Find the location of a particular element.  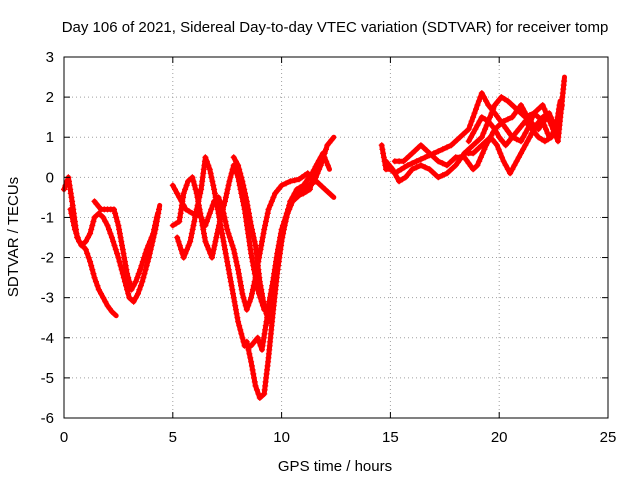

series-line is located at coordinates (474, 139).